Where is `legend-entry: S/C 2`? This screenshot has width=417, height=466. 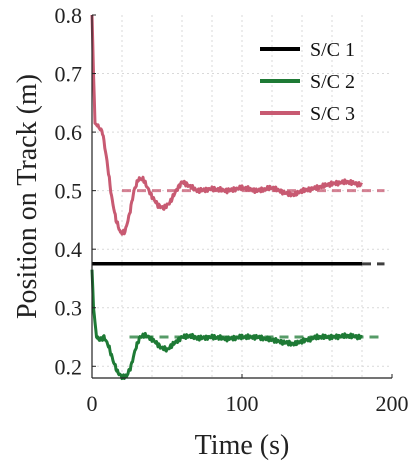
legend-entry: S/C 2 is located at coordinates (332, 82).